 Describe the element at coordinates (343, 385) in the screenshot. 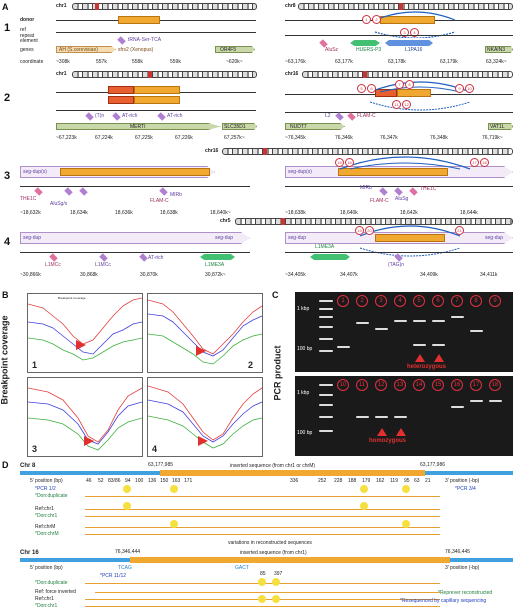

I see `lane-10: 10` at that location.